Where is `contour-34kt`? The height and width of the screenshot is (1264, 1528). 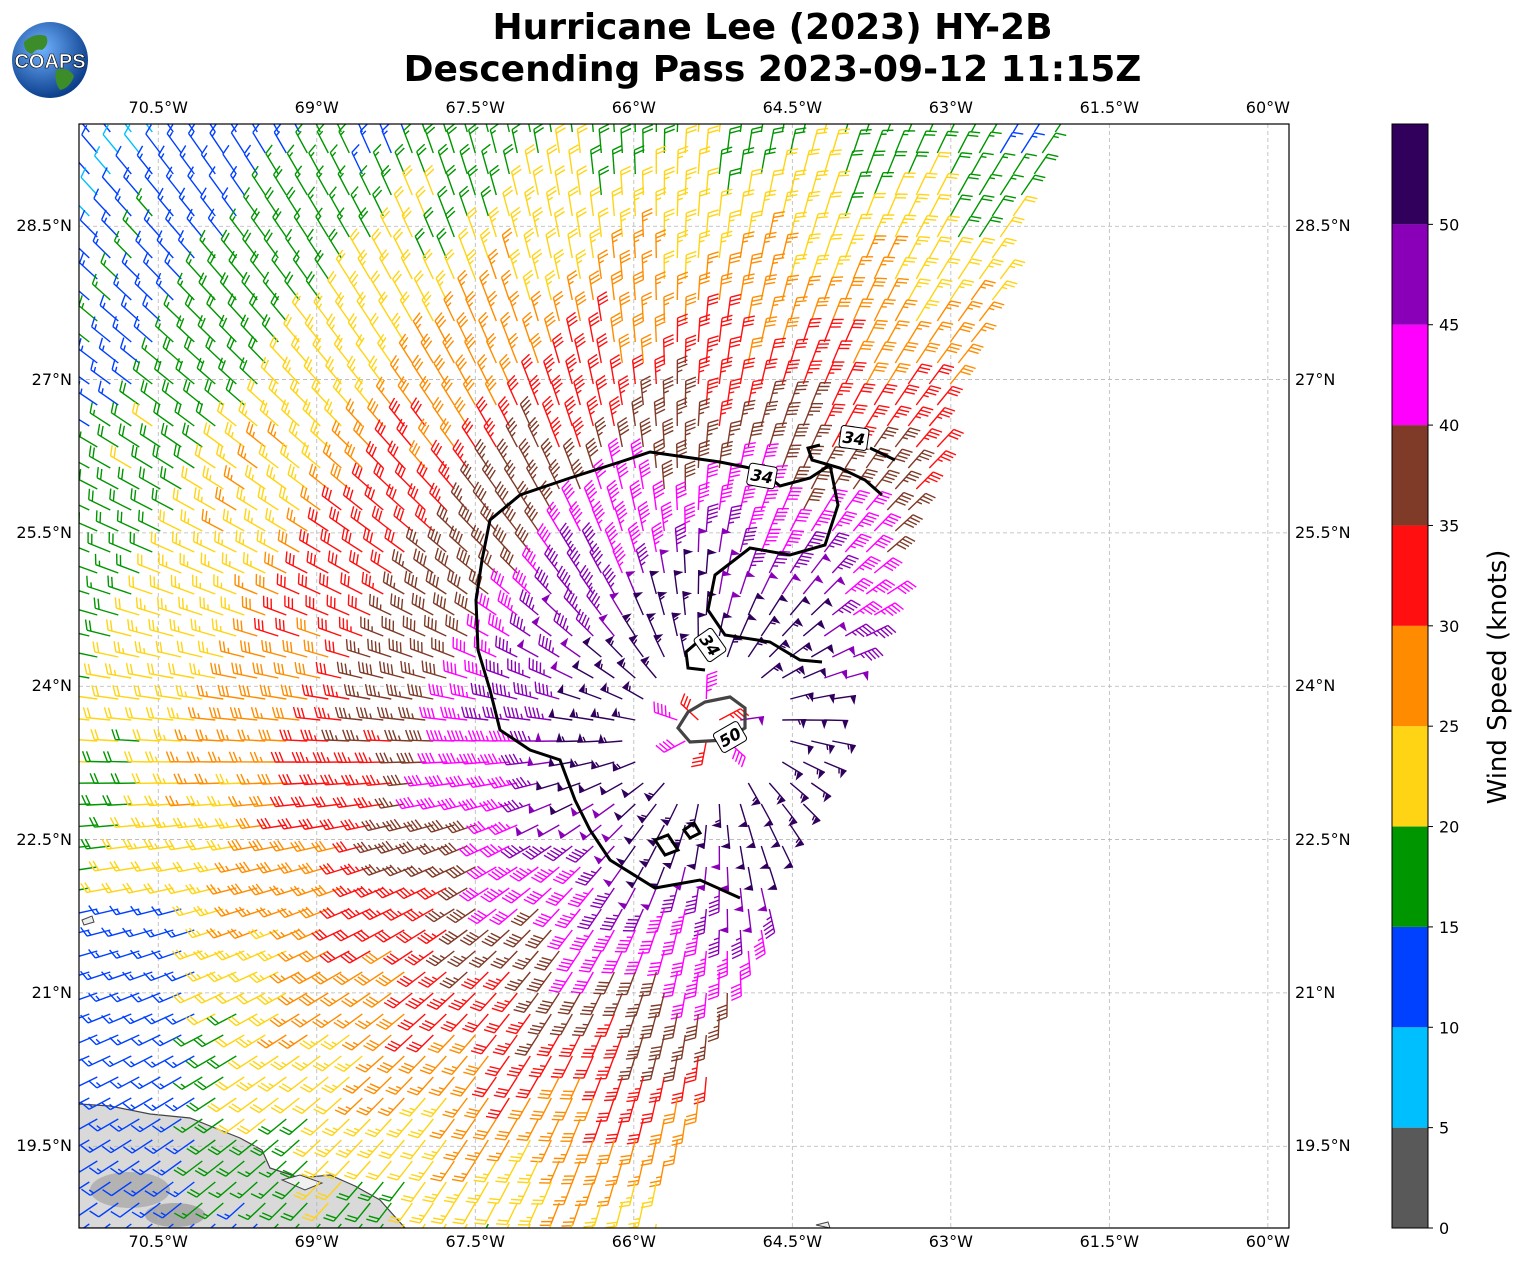 contour-34kt is located at coordinates (695, 655).